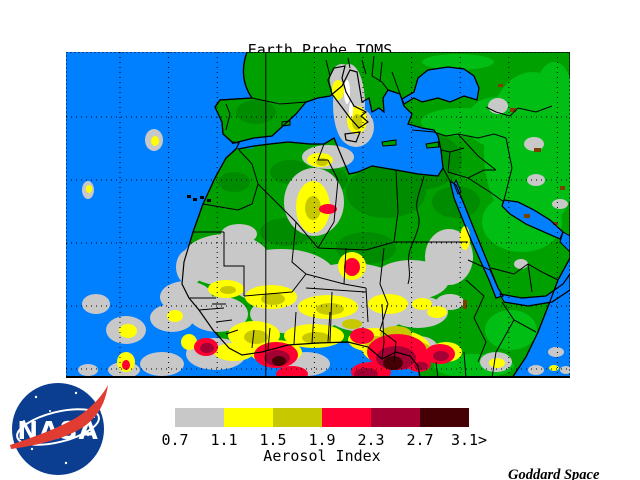 The image size is (640, 480). Describe the element at coordinates (573, 459) in the screenshot. I see `credit-text: Goddard Space Flight Center` at that location.